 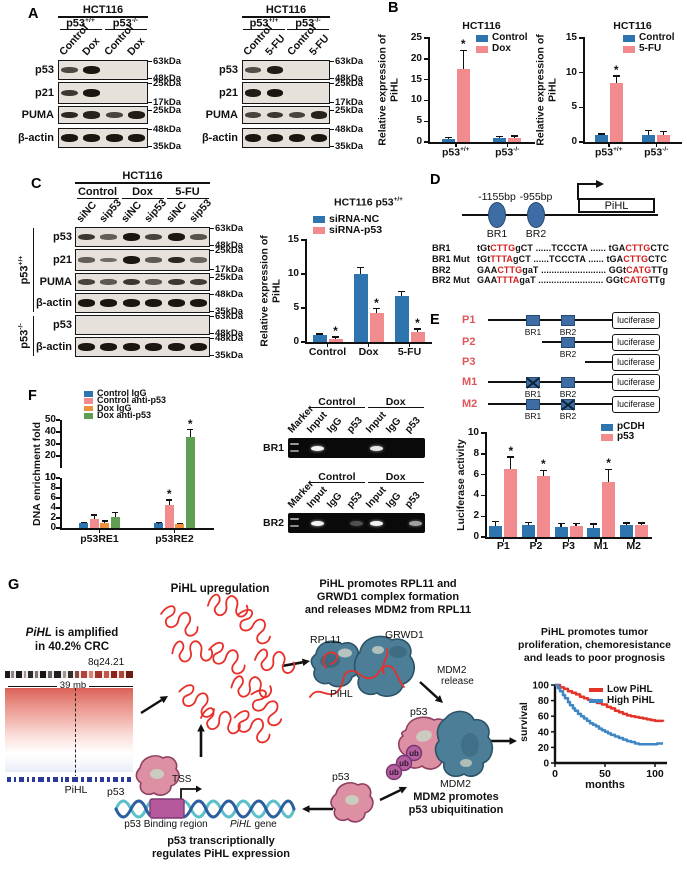 I want to click on sequence-segment: gCT, so click(x=524, y=248).